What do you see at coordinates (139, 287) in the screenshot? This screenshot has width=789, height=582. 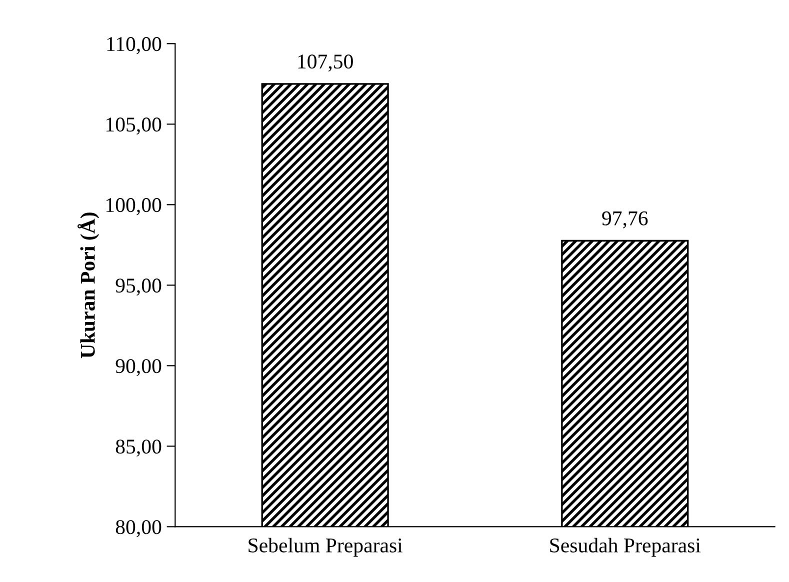 I see `y-tick-label: 95,00` at bounding box center [139, 287].